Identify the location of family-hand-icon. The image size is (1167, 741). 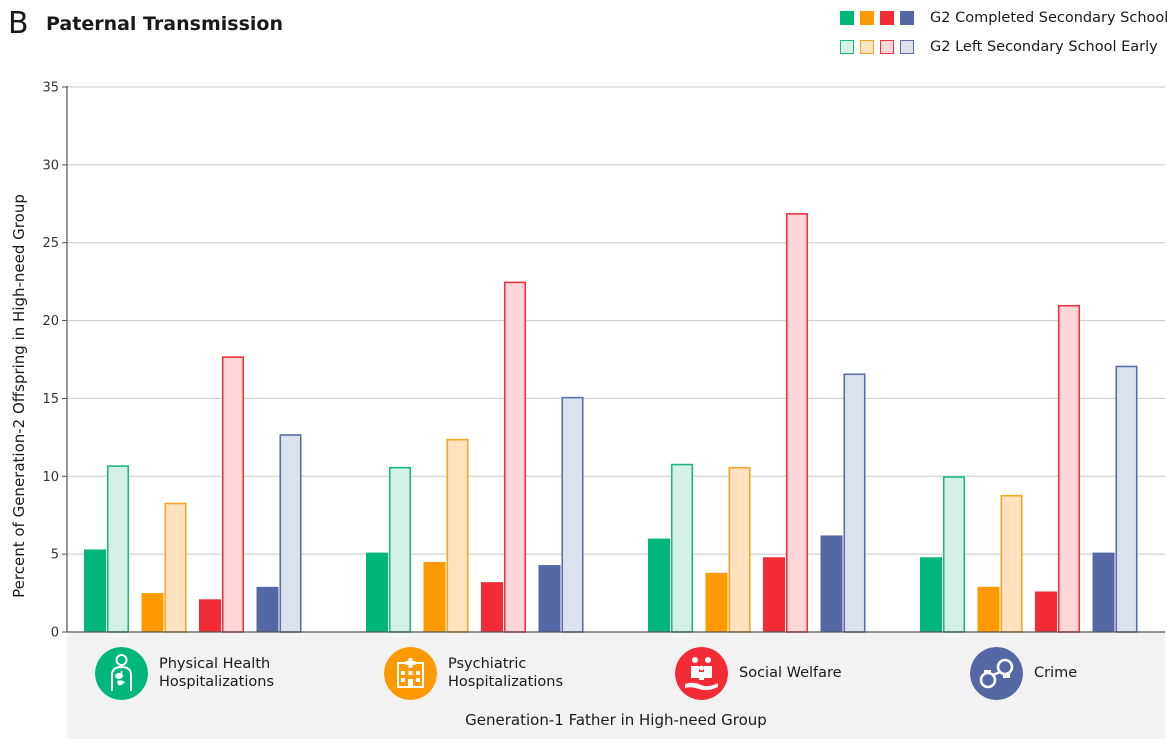
(701, 673).